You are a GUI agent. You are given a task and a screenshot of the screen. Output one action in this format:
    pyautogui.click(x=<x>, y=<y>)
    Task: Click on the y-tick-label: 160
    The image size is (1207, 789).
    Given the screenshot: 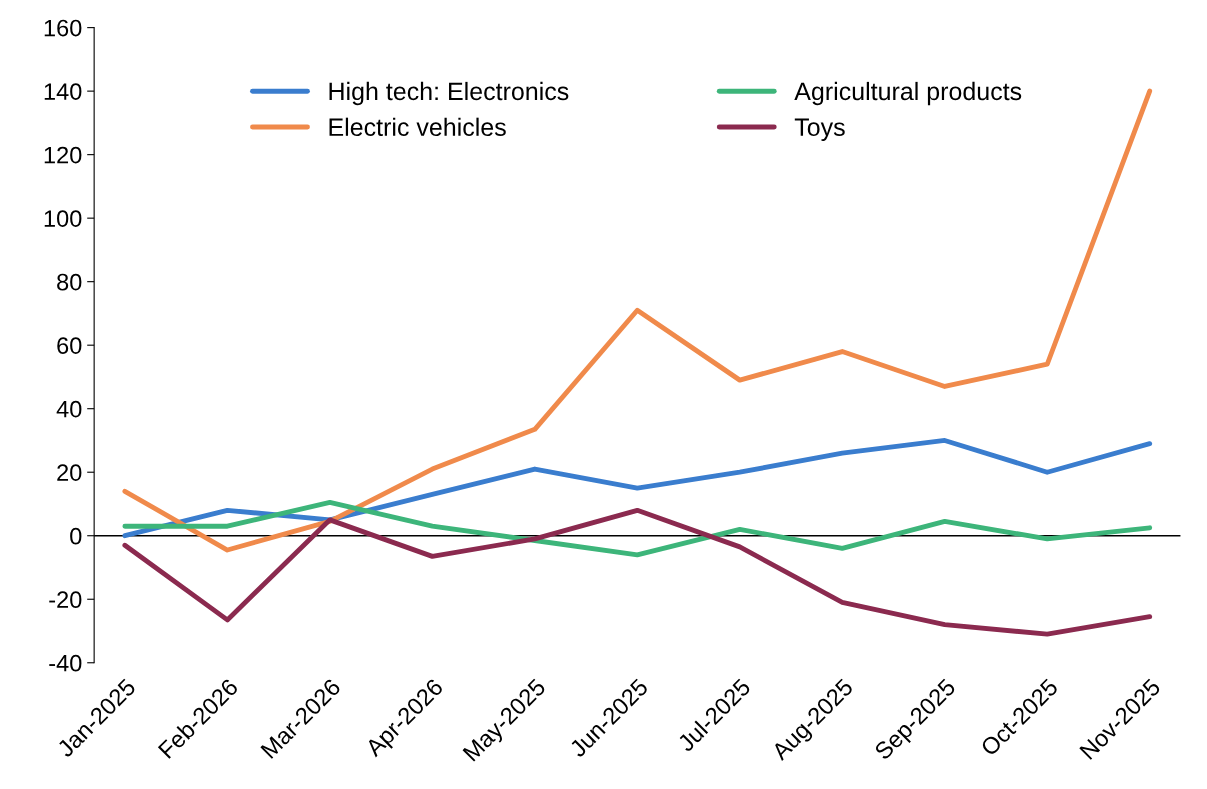 What is the action you would take?
    pyautogui.click(x=63, y=28)
    